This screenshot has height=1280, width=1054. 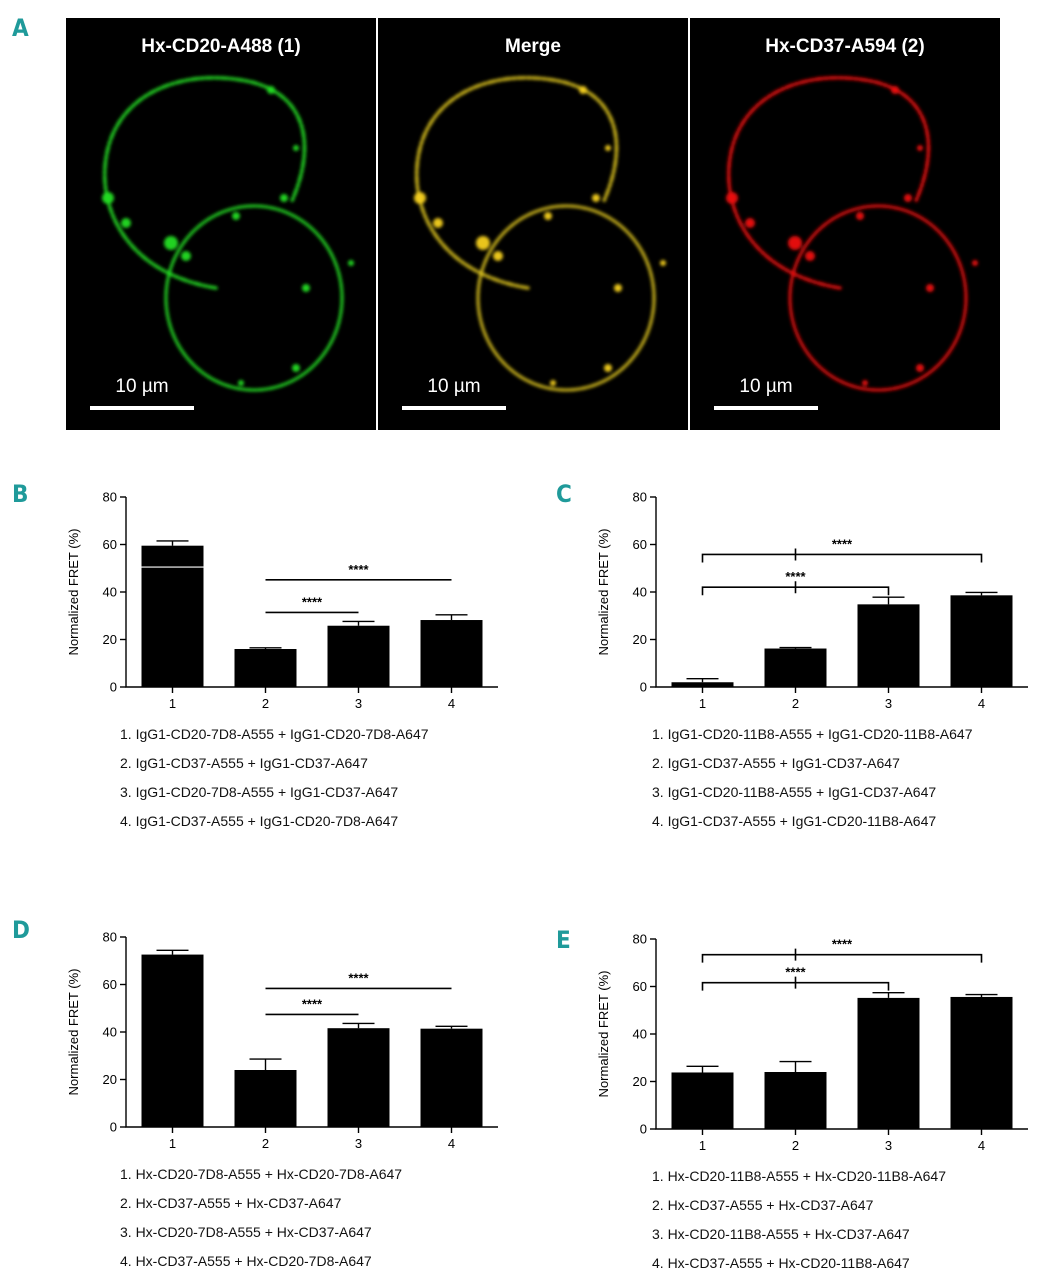 I want to click on legend-item: 1. Hx-CD20-7D8-A555 + Hx-CD20-7D8-A647, so click(x=261, y=1174).